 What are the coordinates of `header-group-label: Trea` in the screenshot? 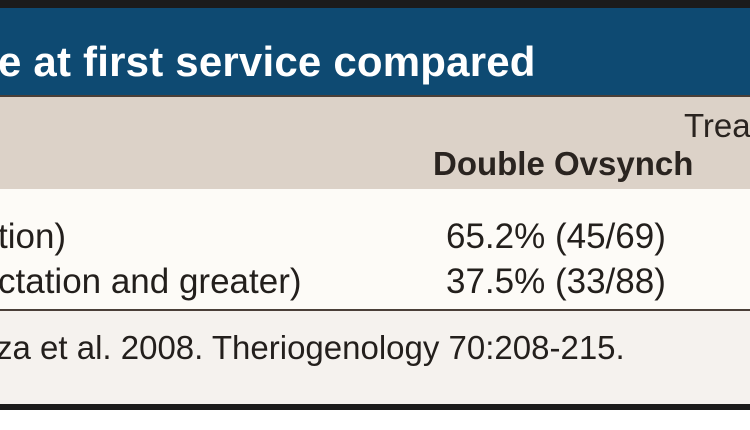 It's located at (717, 125).